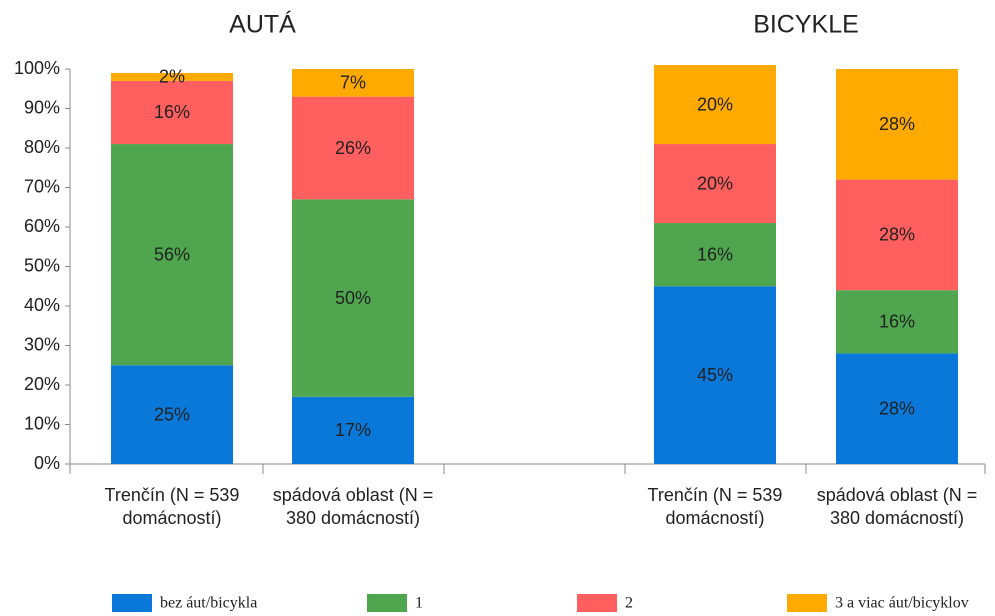 The height and width of the screenshot is (616, 995). What do you see at coordinates (42, 384) in the screenshot?
I see `y-tick-label: 20%` at bounding box center [42, 384].